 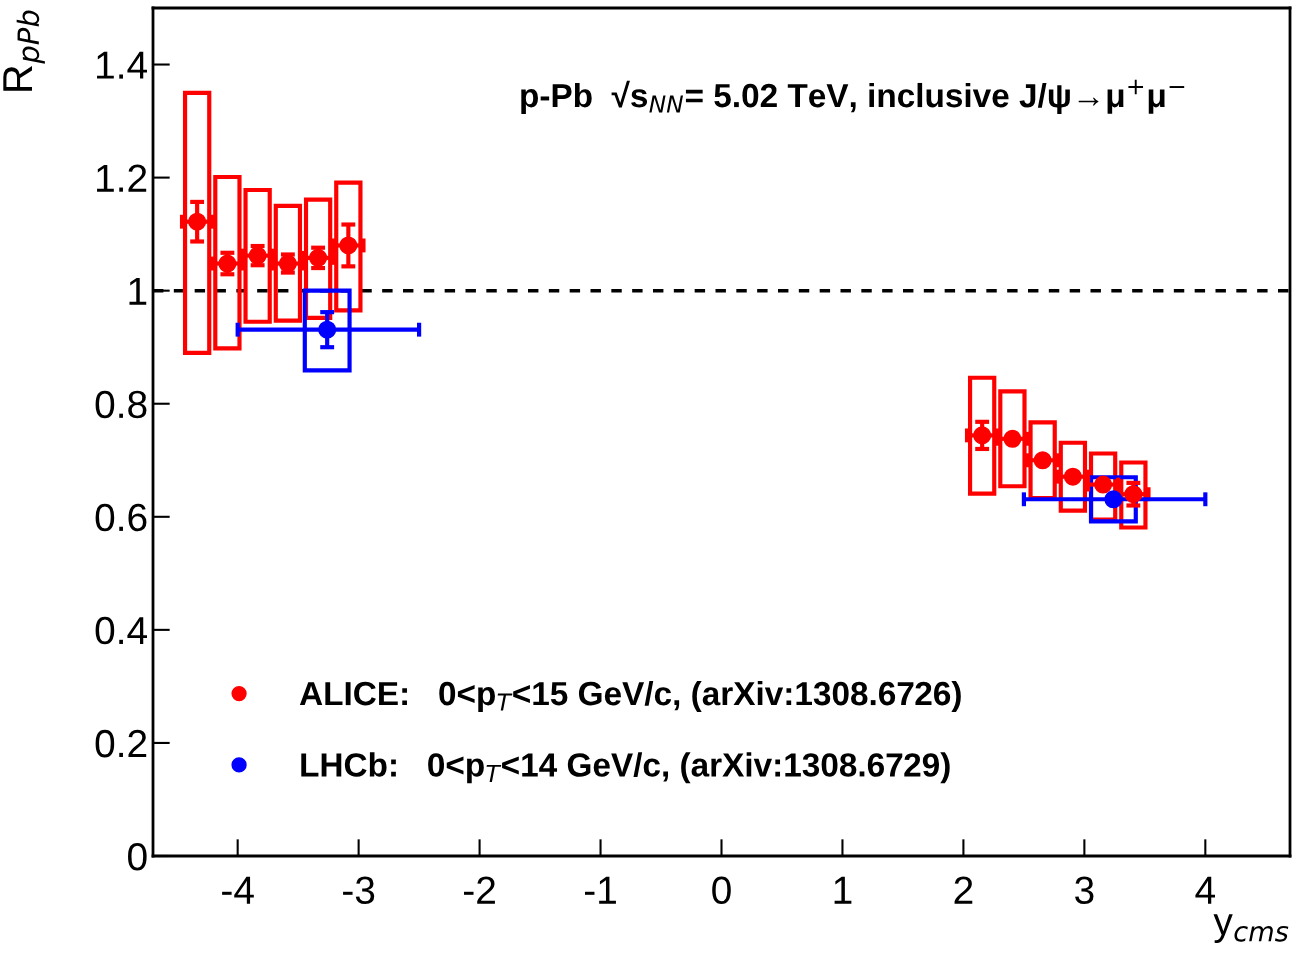 I want to click on text: p-Pb √s$_{NN}$= 5.02 TeV, inclusive J/ψ→μ$^{+}$μ$^{−}$, so click(x=853, y=97).